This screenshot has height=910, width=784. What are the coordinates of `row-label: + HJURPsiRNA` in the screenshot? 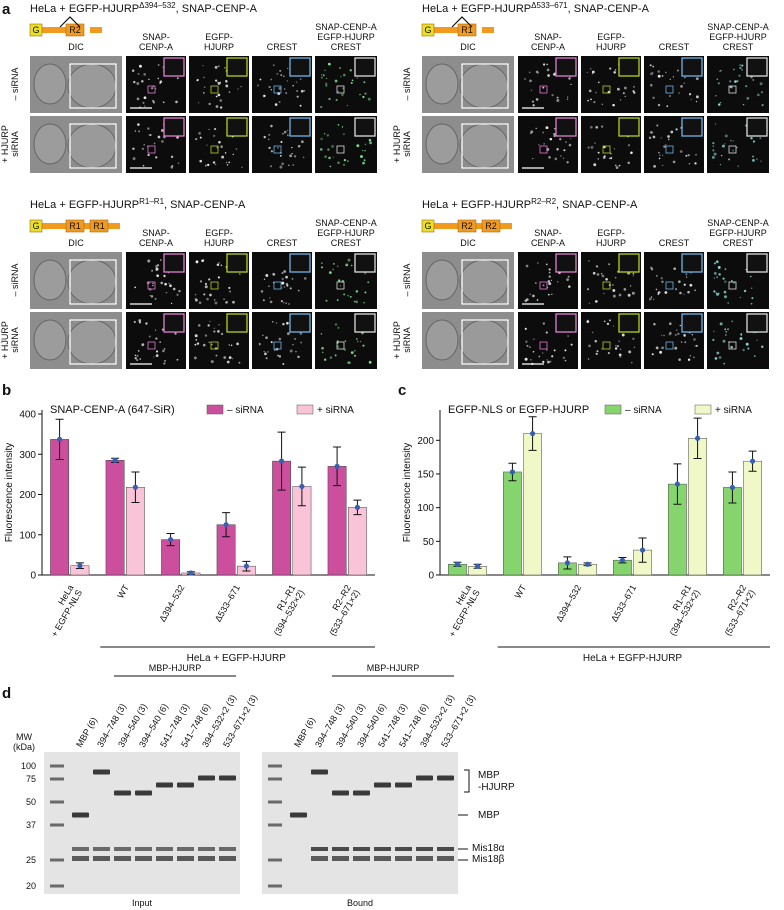 It's located at (402, 340).